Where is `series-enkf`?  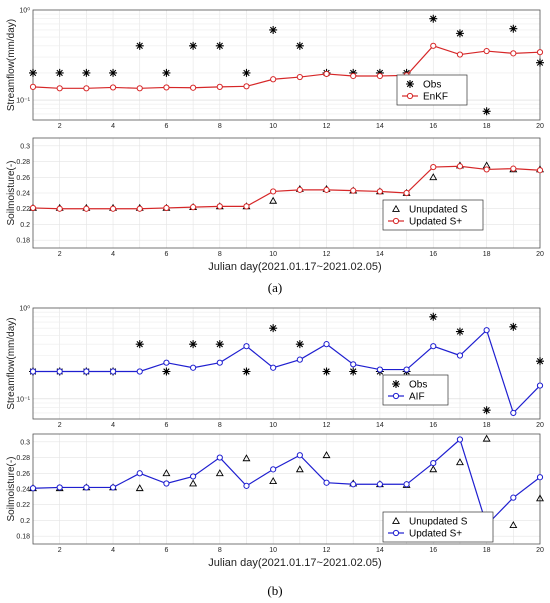
series-enkf is located at coordinates (286, 67).